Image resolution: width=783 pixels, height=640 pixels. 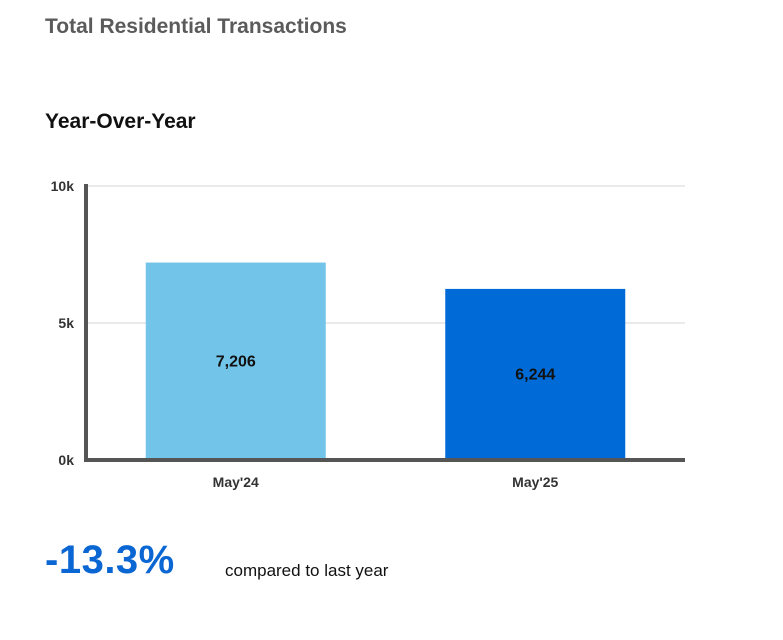 What do you see at coordinates (236, 482) in the screenshot?
I see `x-tick-label: May'24` at bounding box center [236, 482].